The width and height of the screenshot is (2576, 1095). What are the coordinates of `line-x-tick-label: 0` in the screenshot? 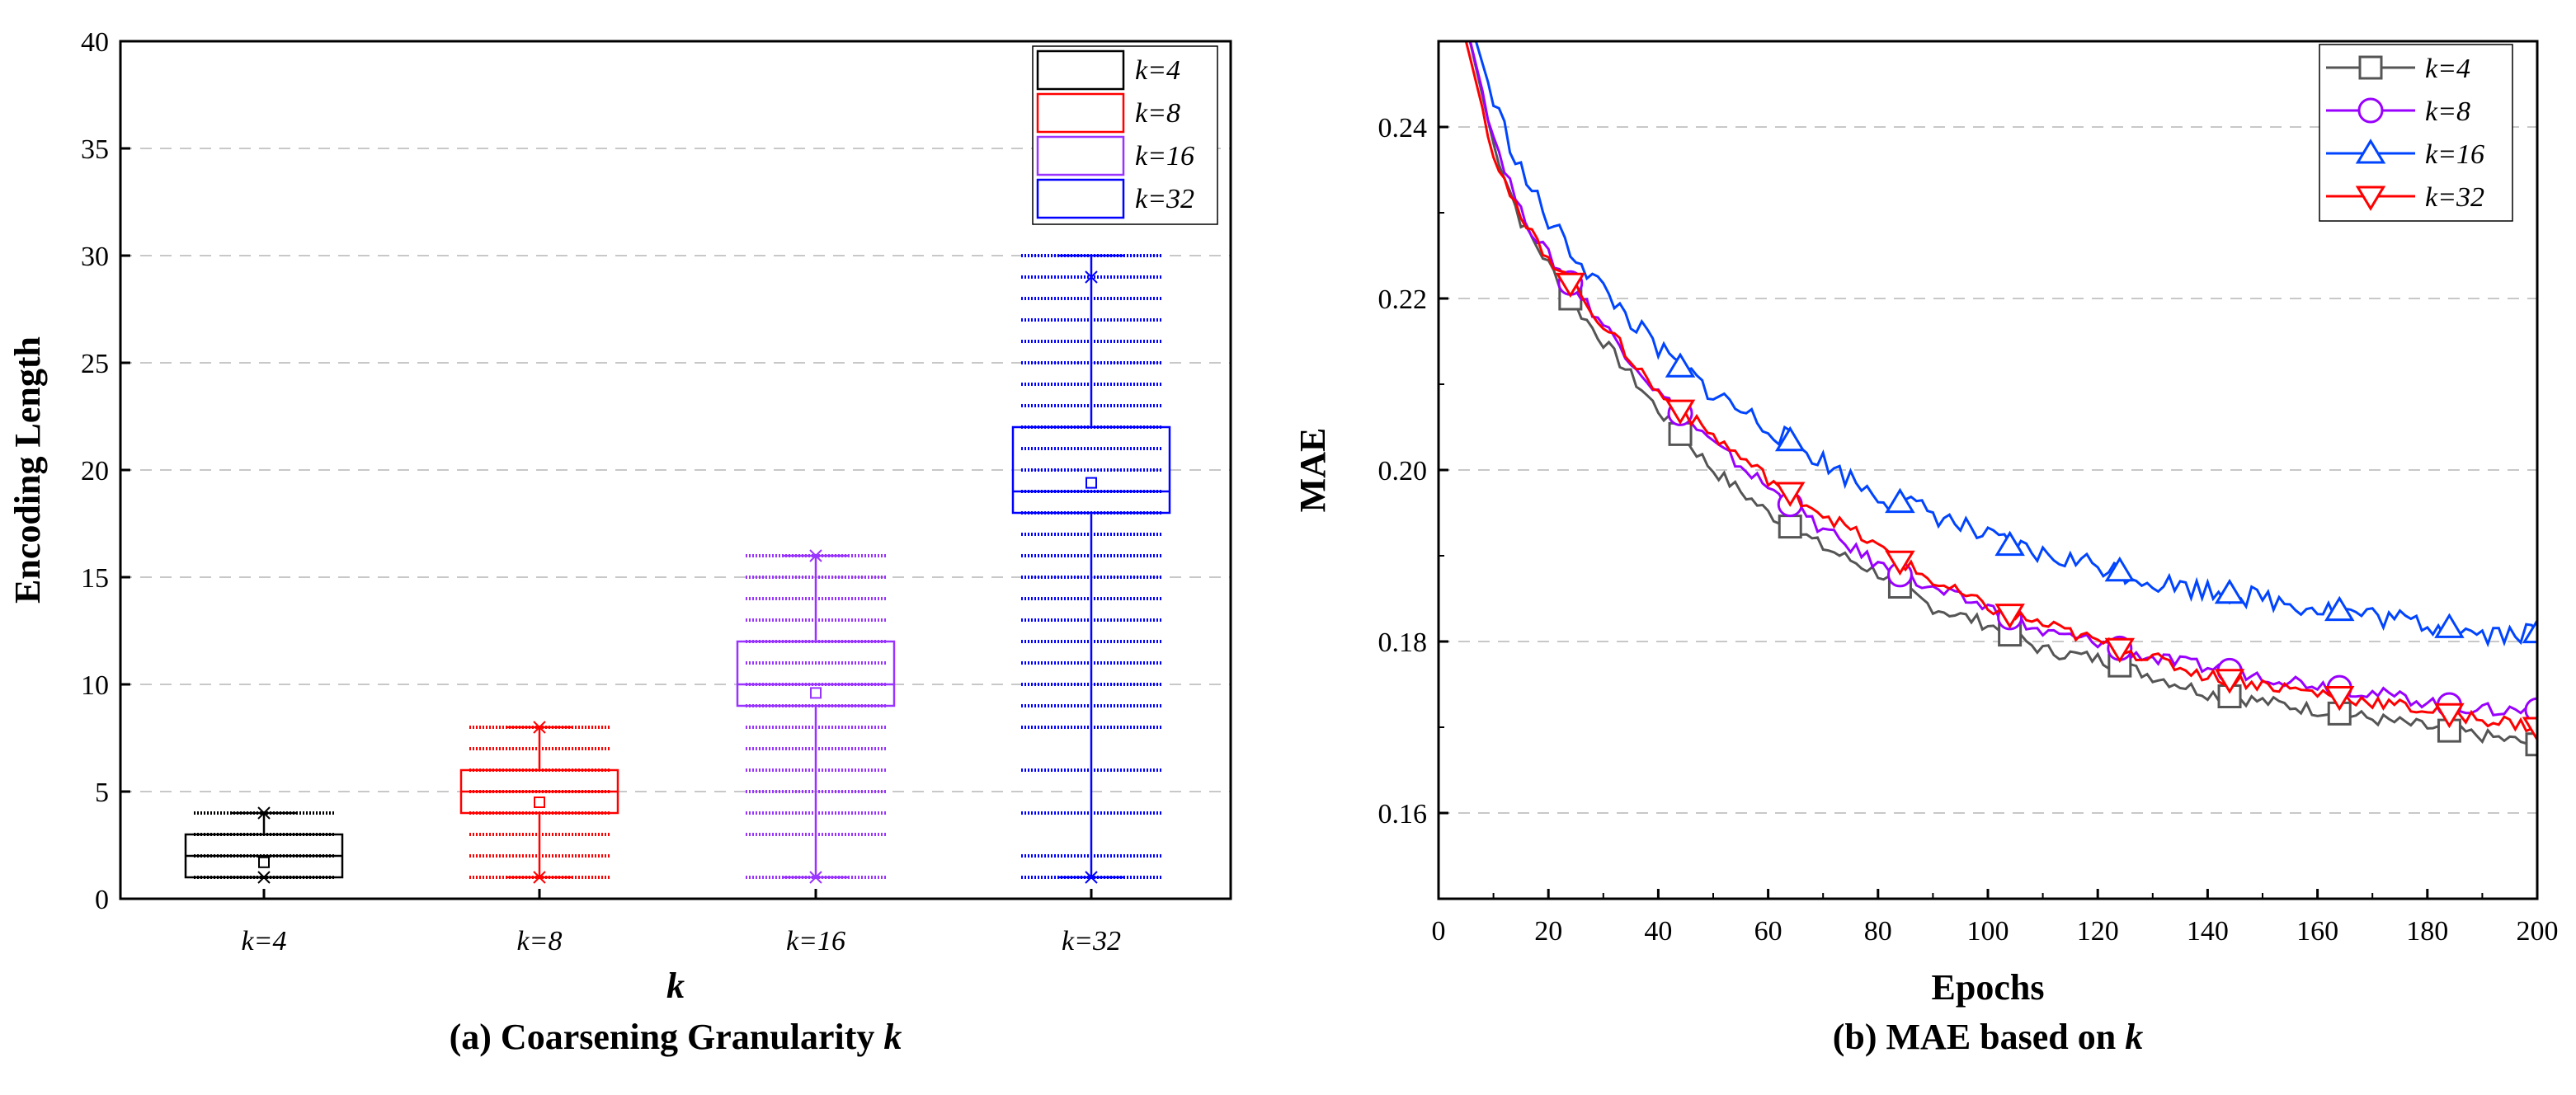 It's located at (1439, 931).